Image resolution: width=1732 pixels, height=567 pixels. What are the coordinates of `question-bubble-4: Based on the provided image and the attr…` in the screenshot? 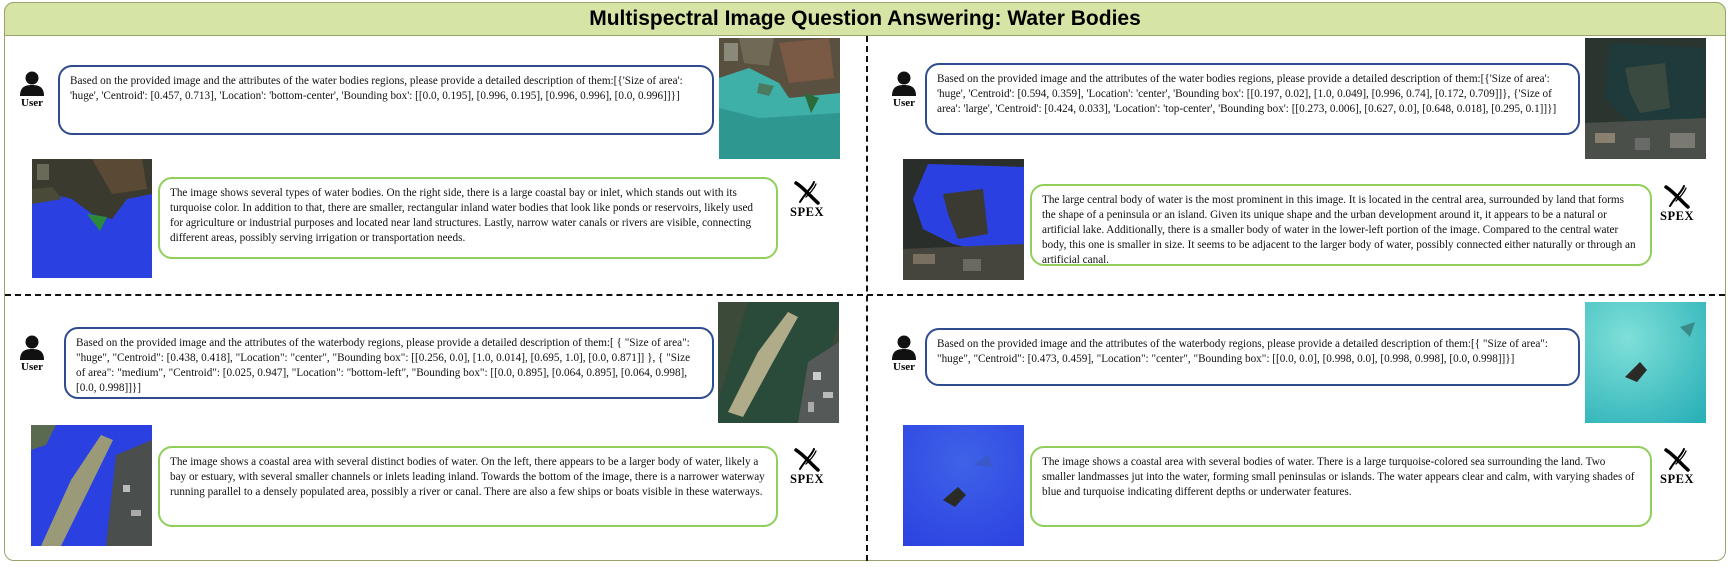 It's located at (1252, 357).